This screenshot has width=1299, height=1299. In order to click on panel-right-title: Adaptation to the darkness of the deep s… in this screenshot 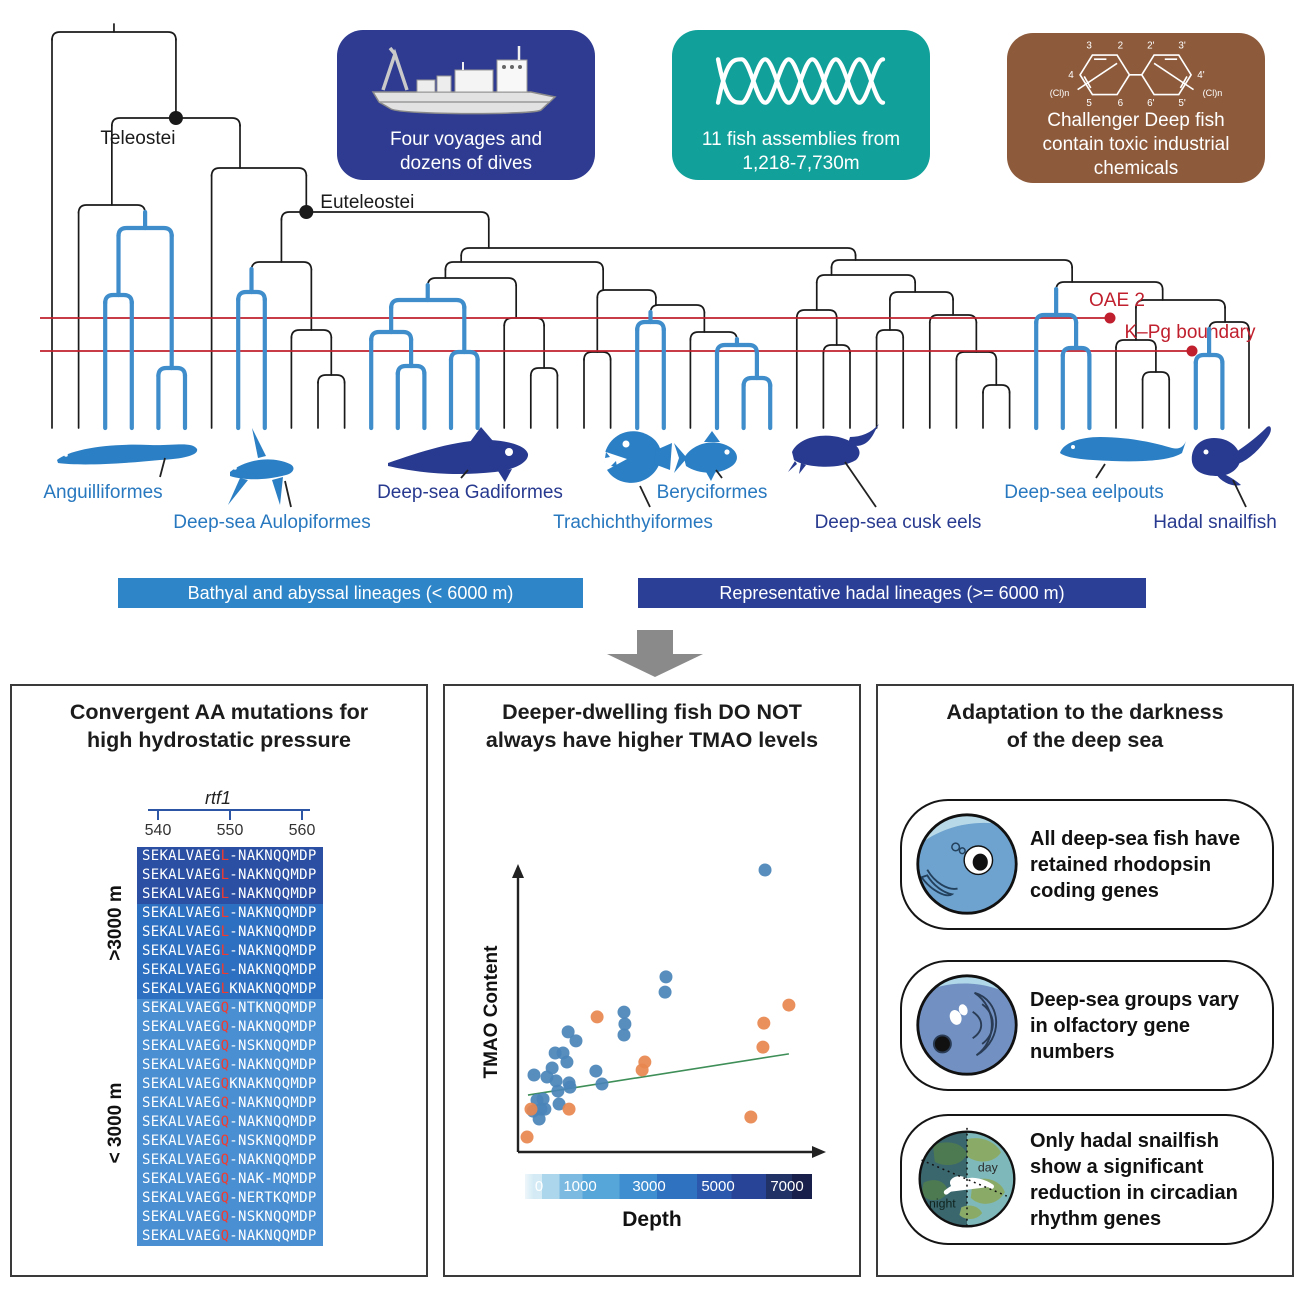, I will do `click(1085, 726)`.